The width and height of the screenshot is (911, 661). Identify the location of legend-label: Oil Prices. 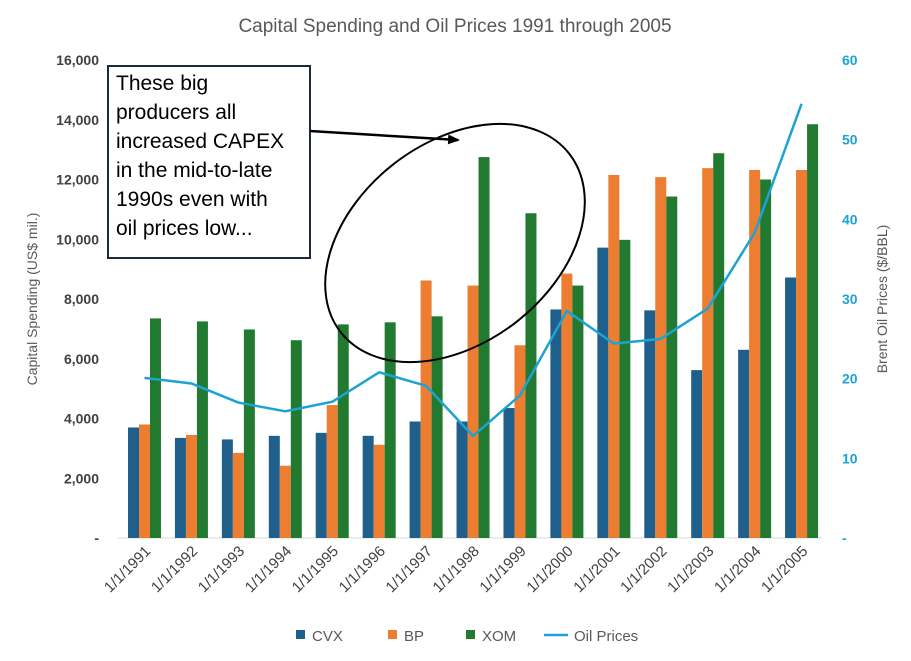
(606, 636).